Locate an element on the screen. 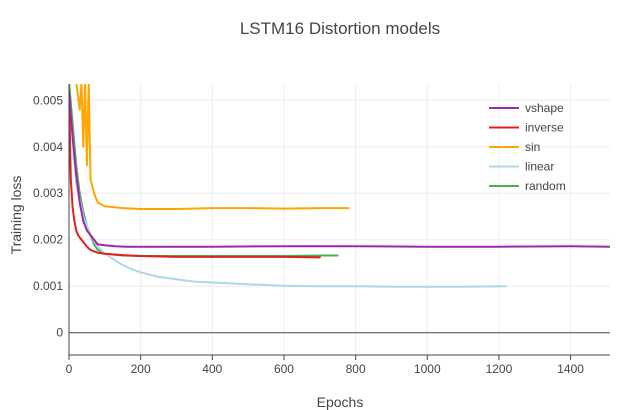  series-line-sin is located at coordinates (212, 147).